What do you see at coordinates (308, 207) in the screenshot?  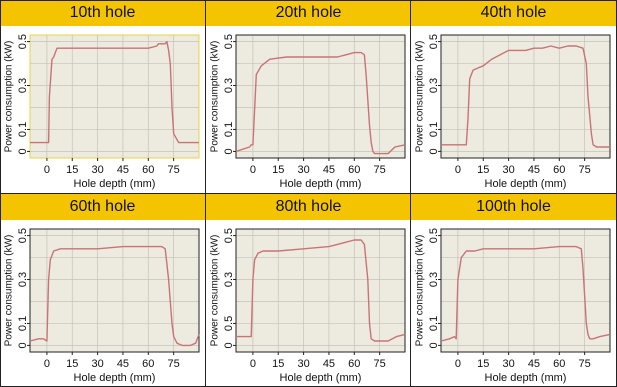 I see `chart-title: 80th hole` at bounding box center [308, 207].